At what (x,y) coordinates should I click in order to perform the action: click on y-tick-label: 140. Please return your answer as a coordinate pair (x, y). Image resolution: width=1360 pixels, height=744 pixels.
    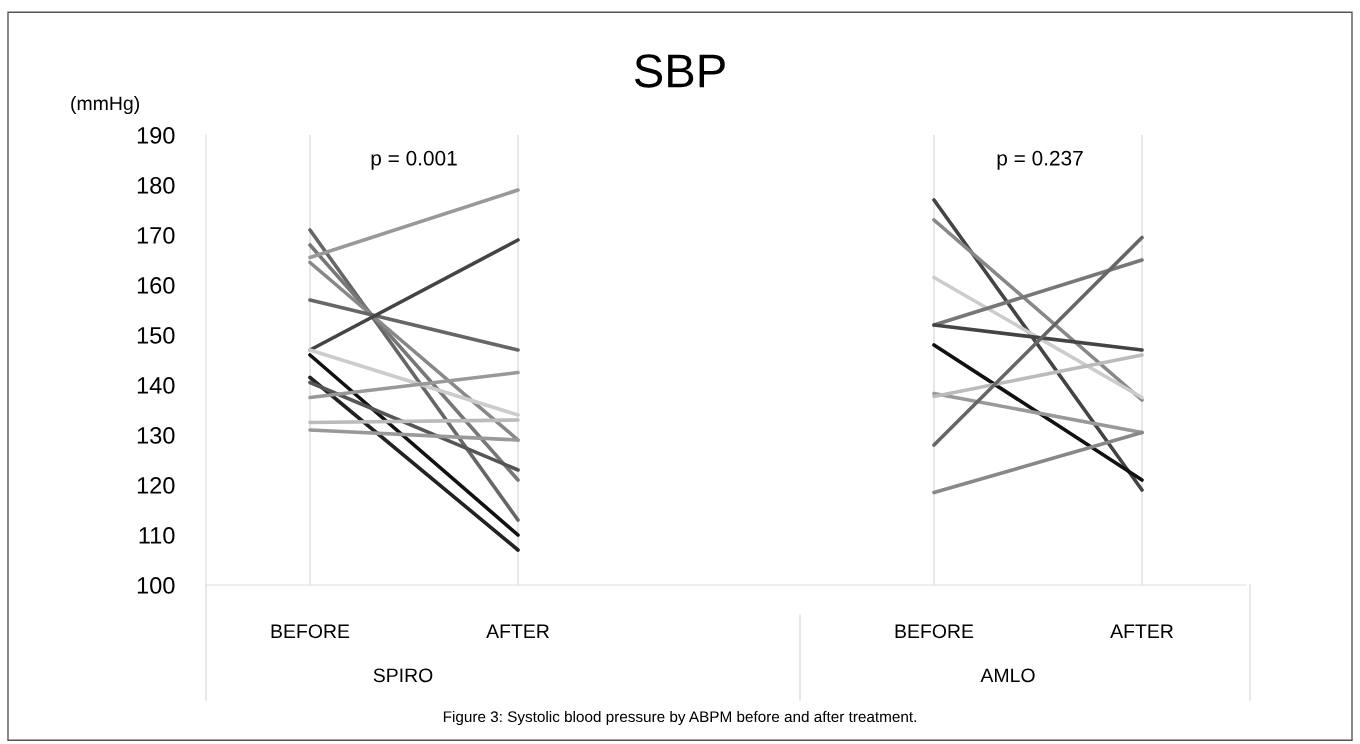
    Looking at the image, I should click on (156, 385).